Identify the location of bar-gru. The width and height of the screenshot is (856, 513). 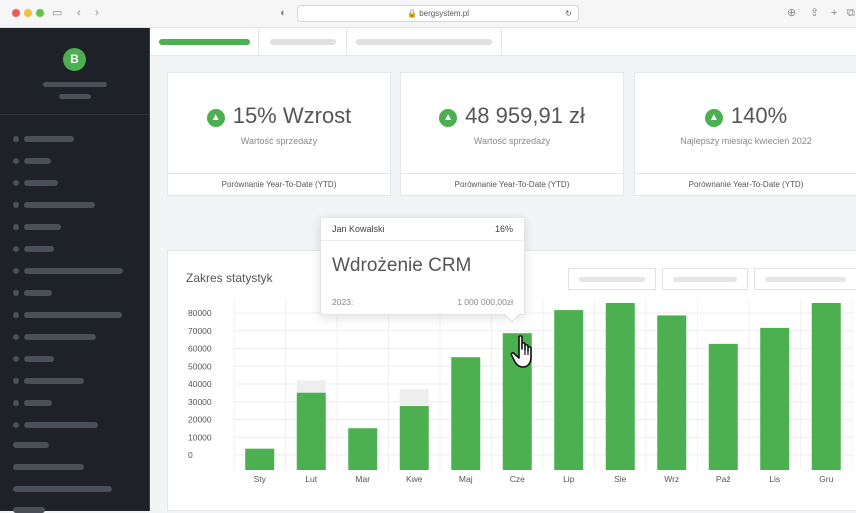
(826, 386).